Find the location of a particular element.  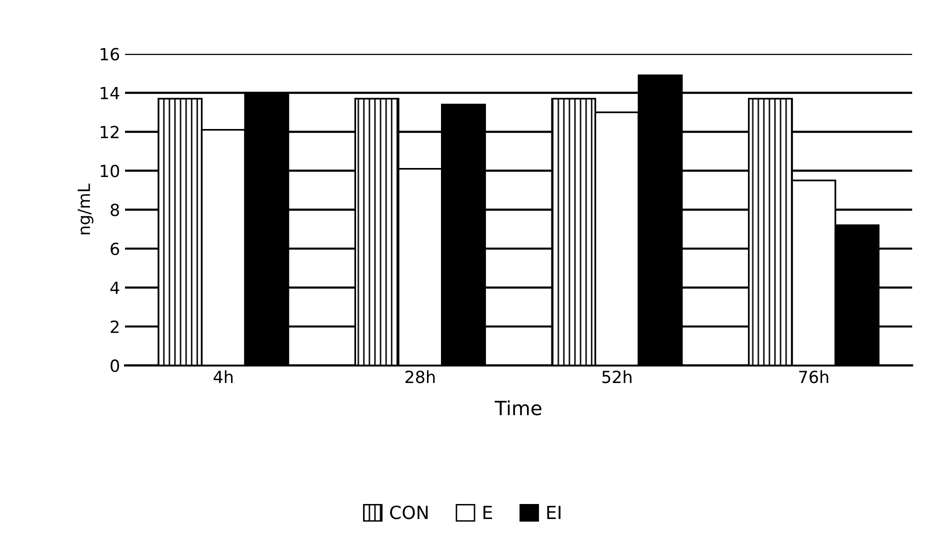

y-tick-label: 4 is located at coordinates (115, 288).